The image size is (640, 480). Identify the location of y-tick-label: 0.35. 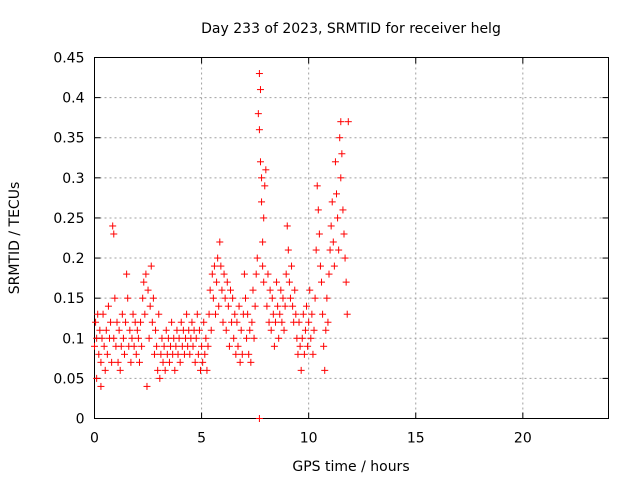
(68, 139).